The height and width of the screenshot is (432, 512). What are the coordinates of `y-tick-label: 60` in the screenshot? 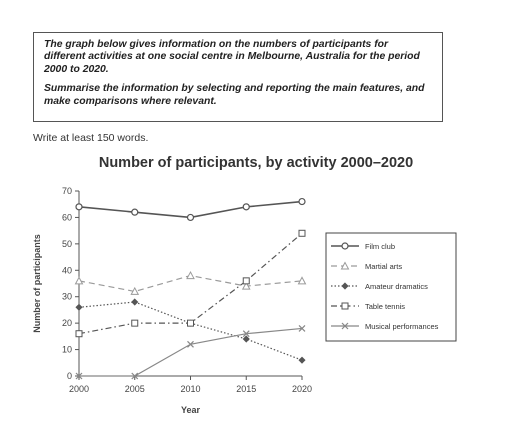 It's located at (67, 217).